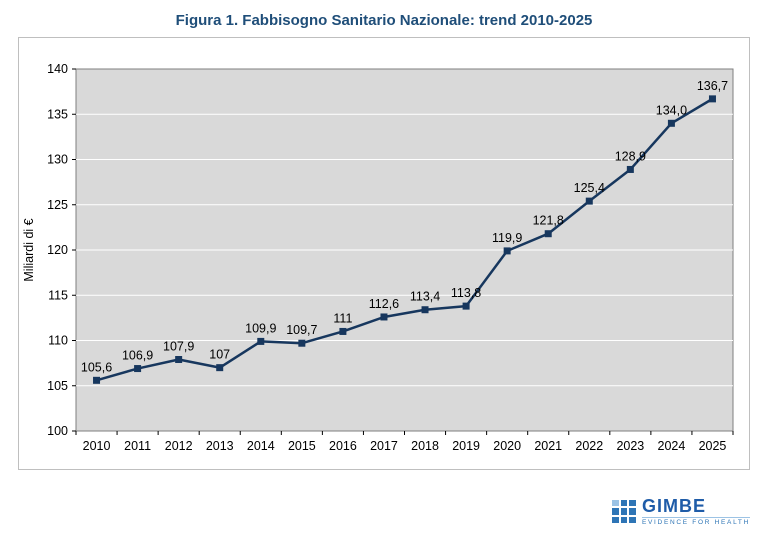 This screenshot has height=534, width=768. I want to click on svg-text: 120, so click(57, 250).